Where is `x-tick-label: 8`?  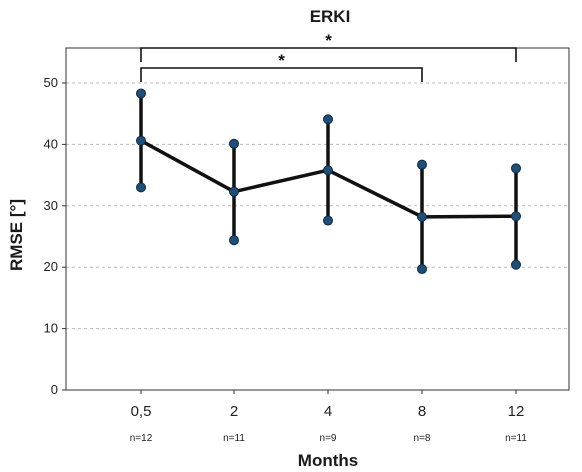 x-tick-label: 8 is located at coordinates (422, 411).